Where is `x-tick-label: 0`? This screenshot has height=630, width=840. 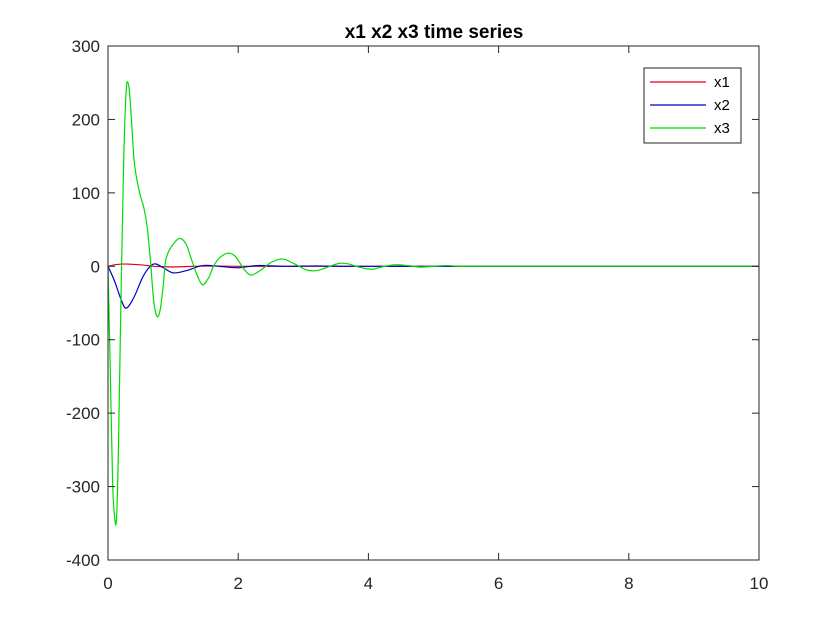
x-tick-label: 0 is located at coordinates (107, 583).